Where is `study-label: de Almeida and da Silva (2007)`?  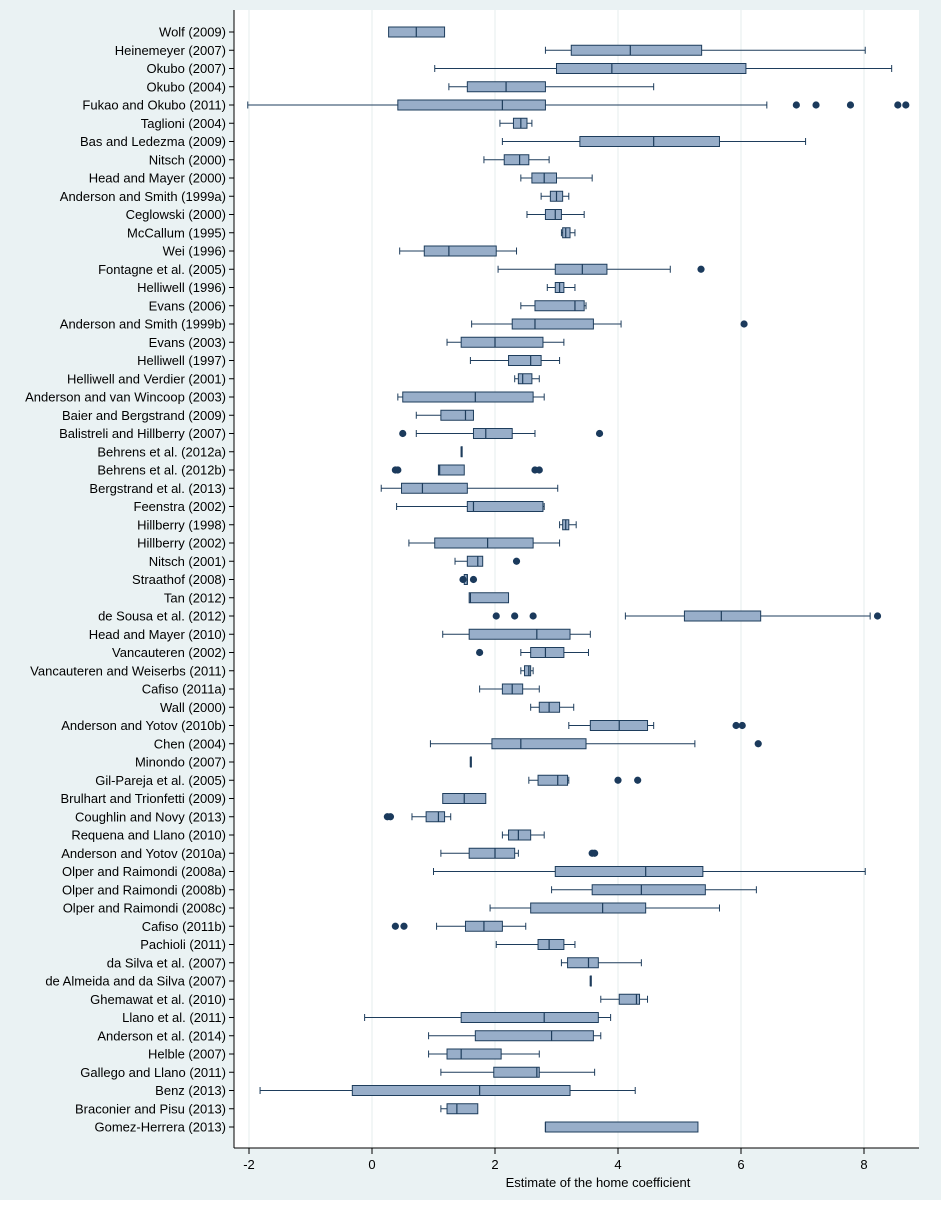
study-label: de Almeida and da Silva (2007) is located at coordinates (135, 981).